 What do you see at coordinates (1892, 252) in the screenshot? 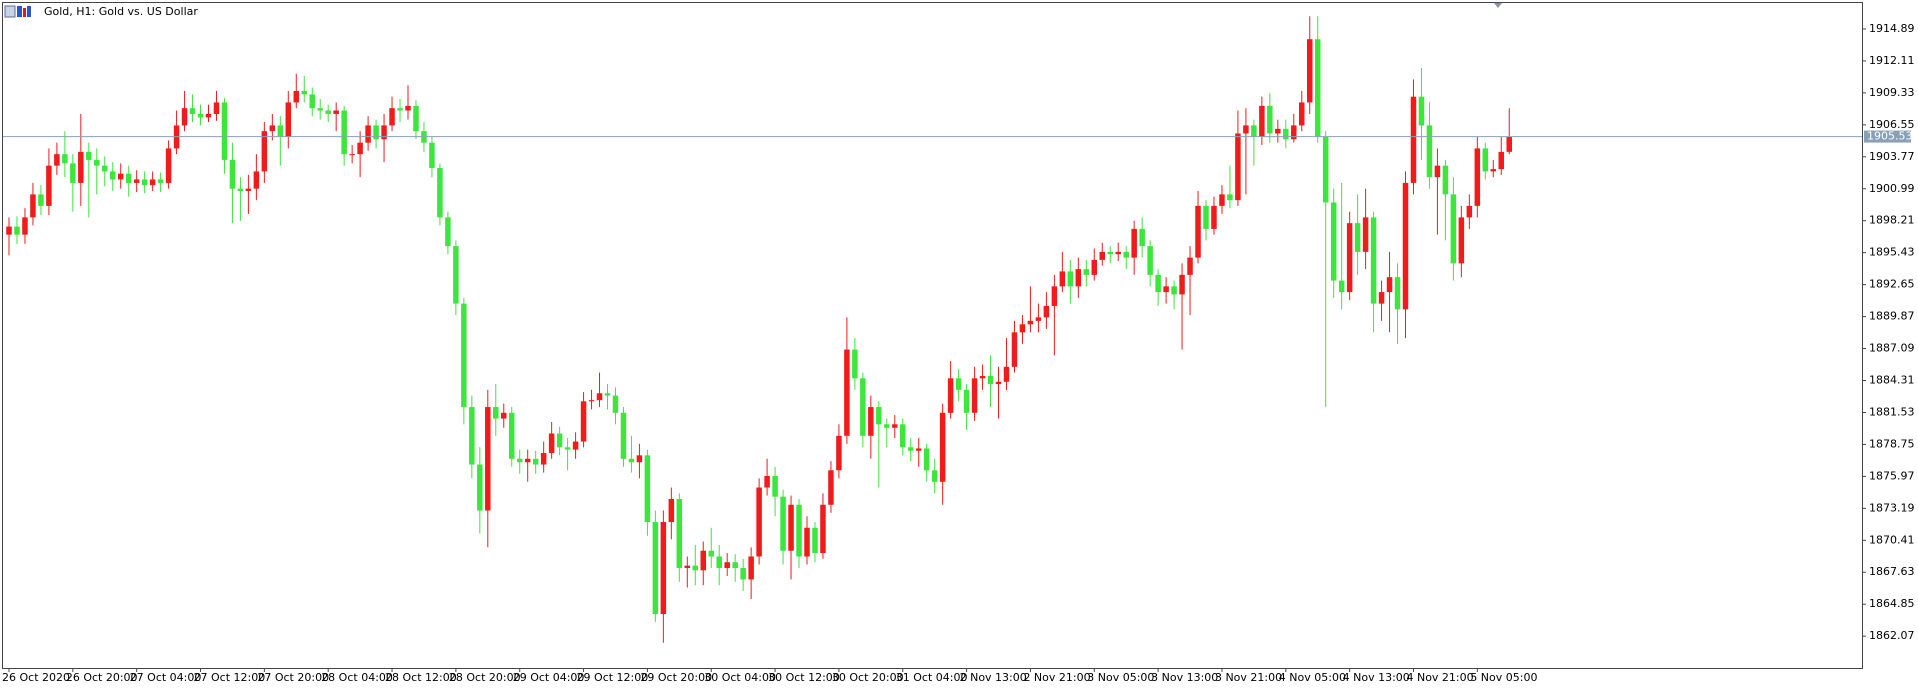
I see `y-tick-label: 1895.43` at bounding box center [1892, 252].